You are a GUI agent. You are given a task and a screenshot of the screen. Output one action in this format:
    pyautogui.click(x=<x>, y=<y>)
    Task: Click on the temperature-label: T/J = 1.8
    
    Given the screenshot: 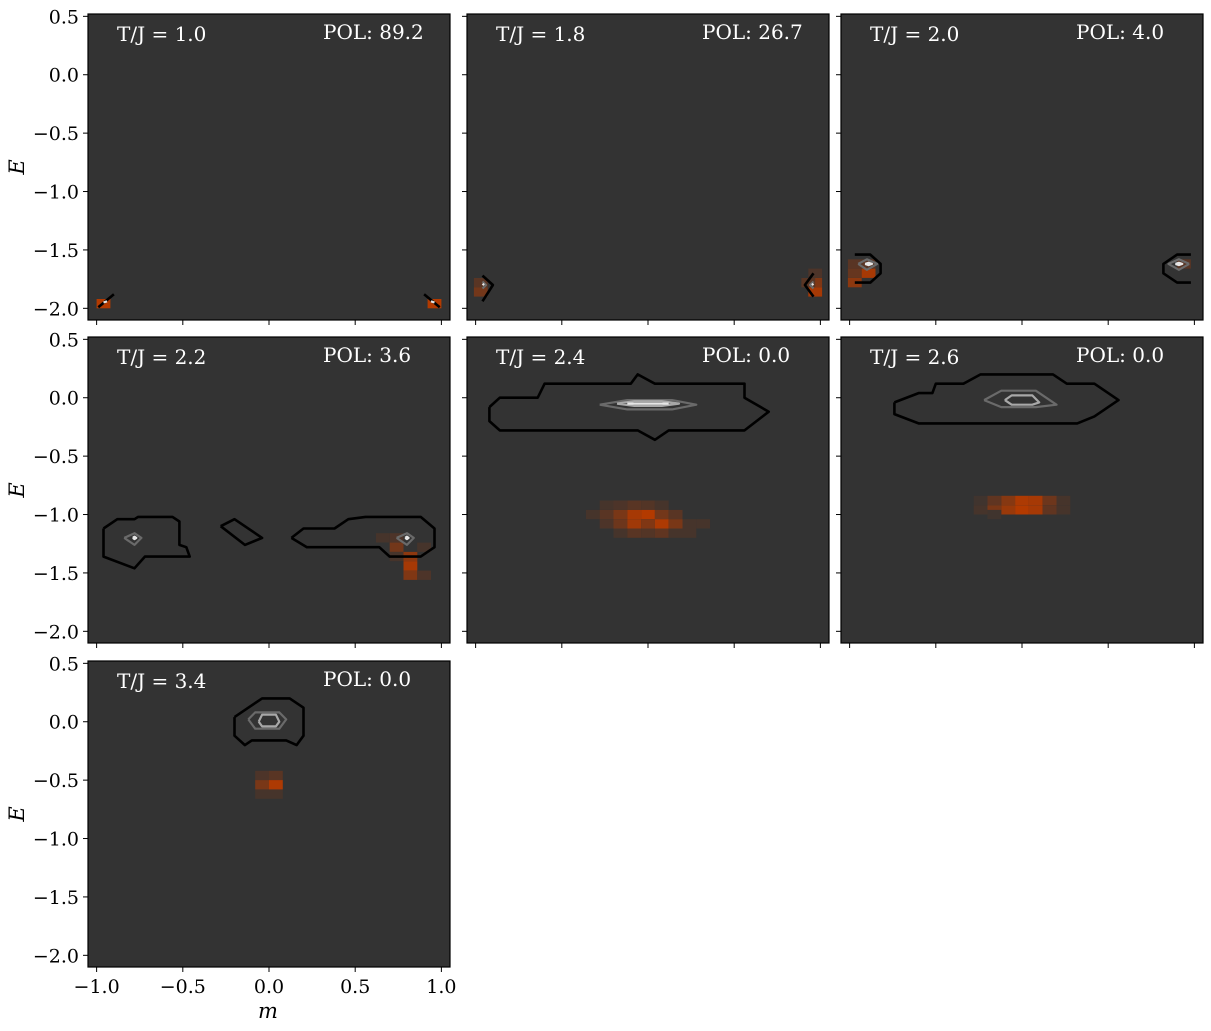 What is the action you would take?
    pyautogui.click(x=540, y=34)
    